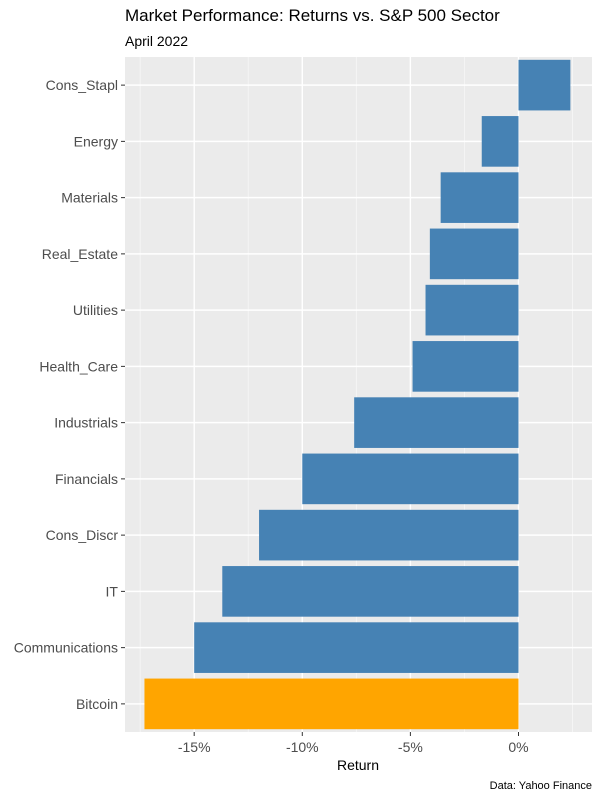 This screenshot has width=600, height=800. Describe the element at coordinates (95, 310) in the screenshot. I see `y-tick-label: Utilities` at that location.